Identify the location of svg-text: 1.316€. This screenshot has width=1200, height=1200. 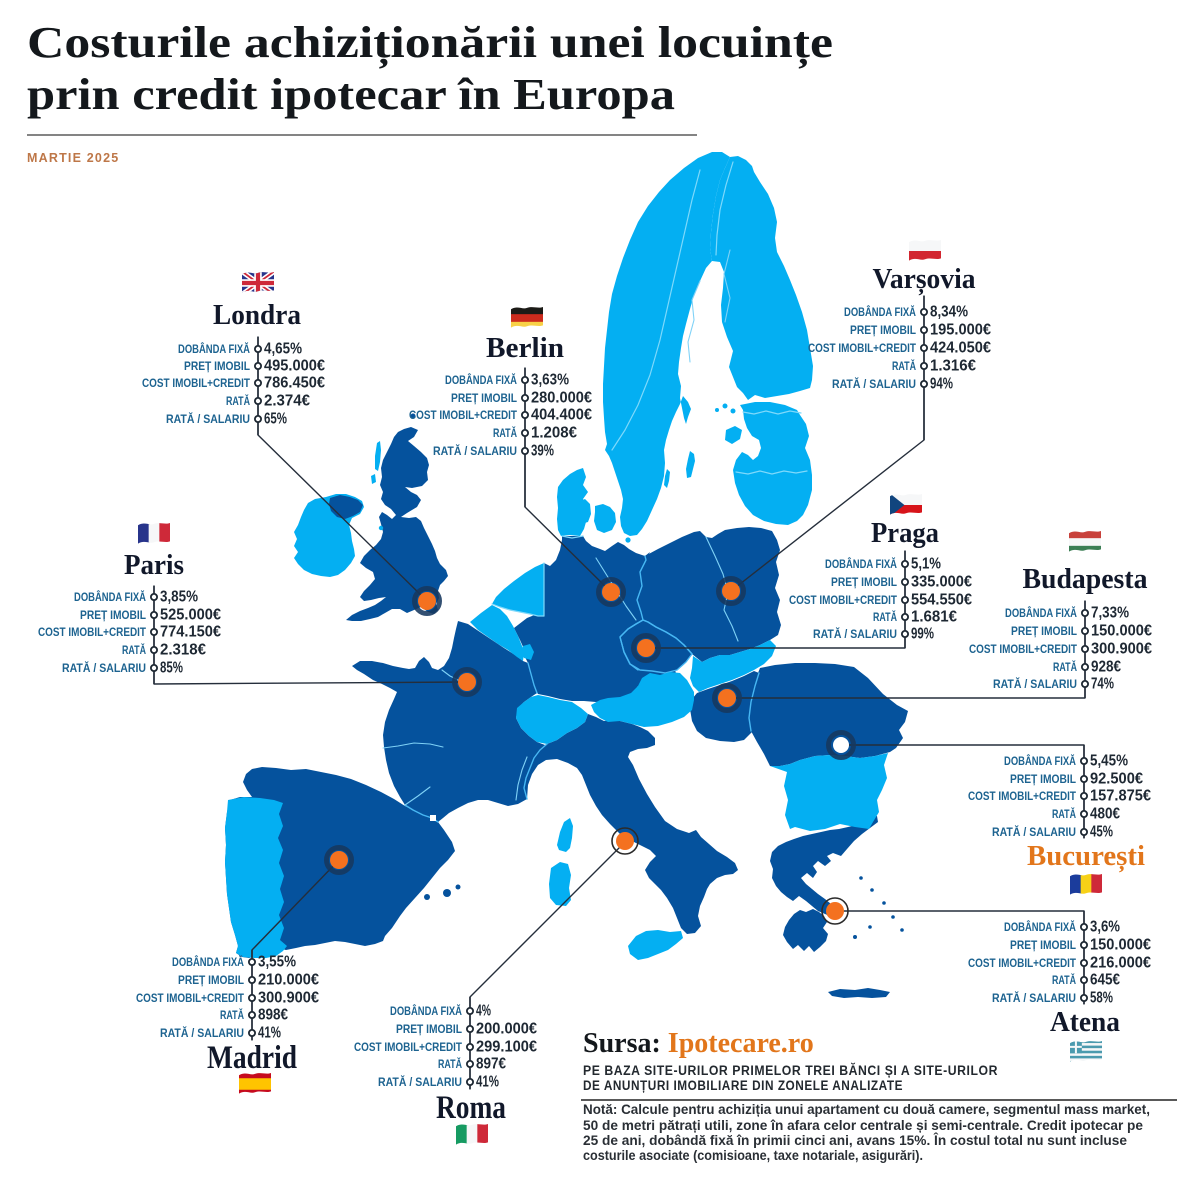
(953, 366).